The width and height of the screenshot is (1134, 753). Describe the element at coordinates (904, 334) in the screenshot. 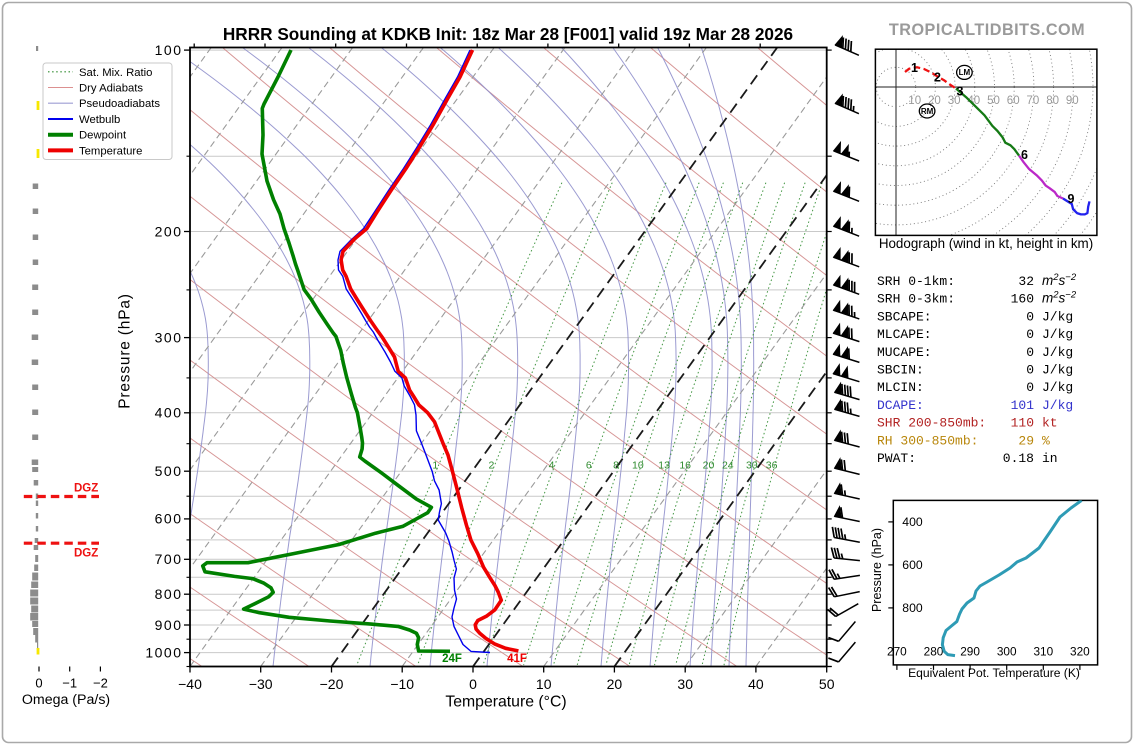

I see `svg-text: MLCAPE:` at that location.